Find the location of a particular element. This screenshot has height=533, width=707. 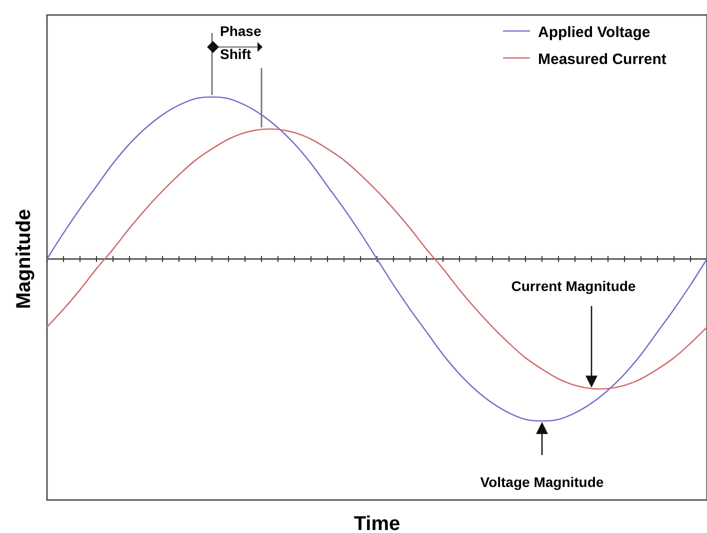

text: Voltage Magnitude is located at coordinates (542, 482).